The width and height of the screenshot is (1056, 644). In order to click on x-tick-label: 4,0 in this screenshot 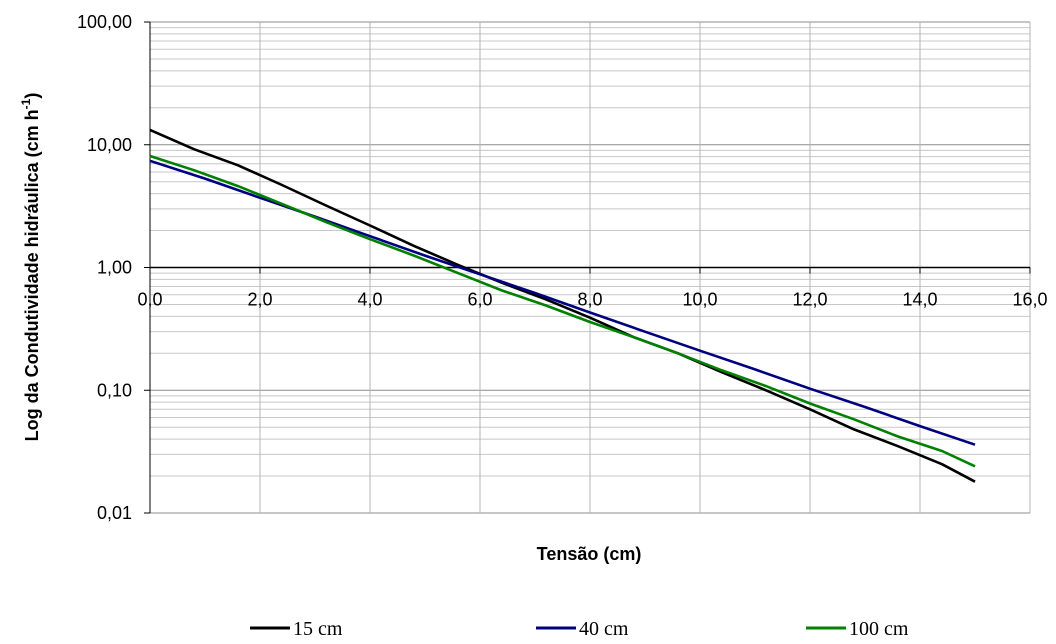, I will do `click(369, 300)`.